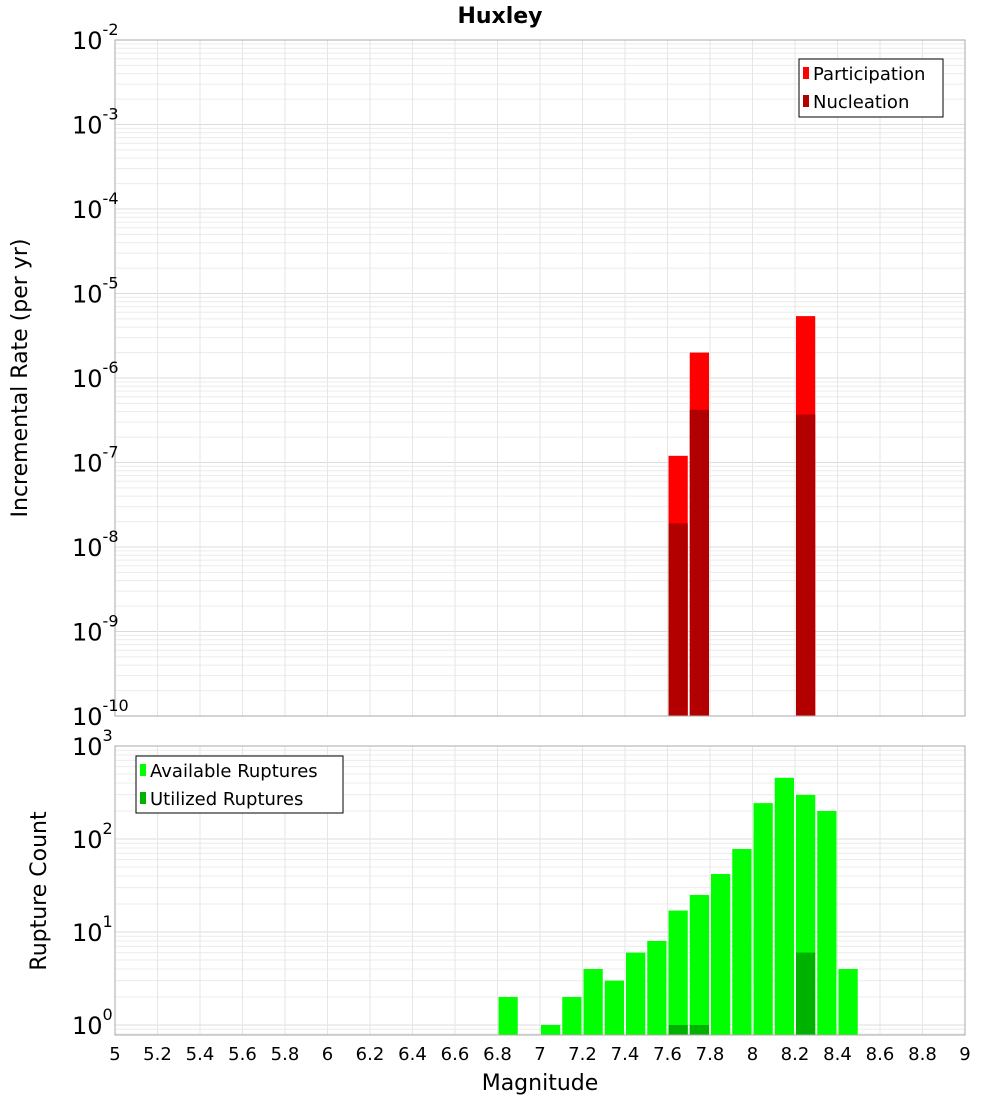 This screenshot has width=1000, height=1100. Describe the element at coordinates (242, 1054) in the screenshot. I see `x-tick-label: 5.6` at that location.